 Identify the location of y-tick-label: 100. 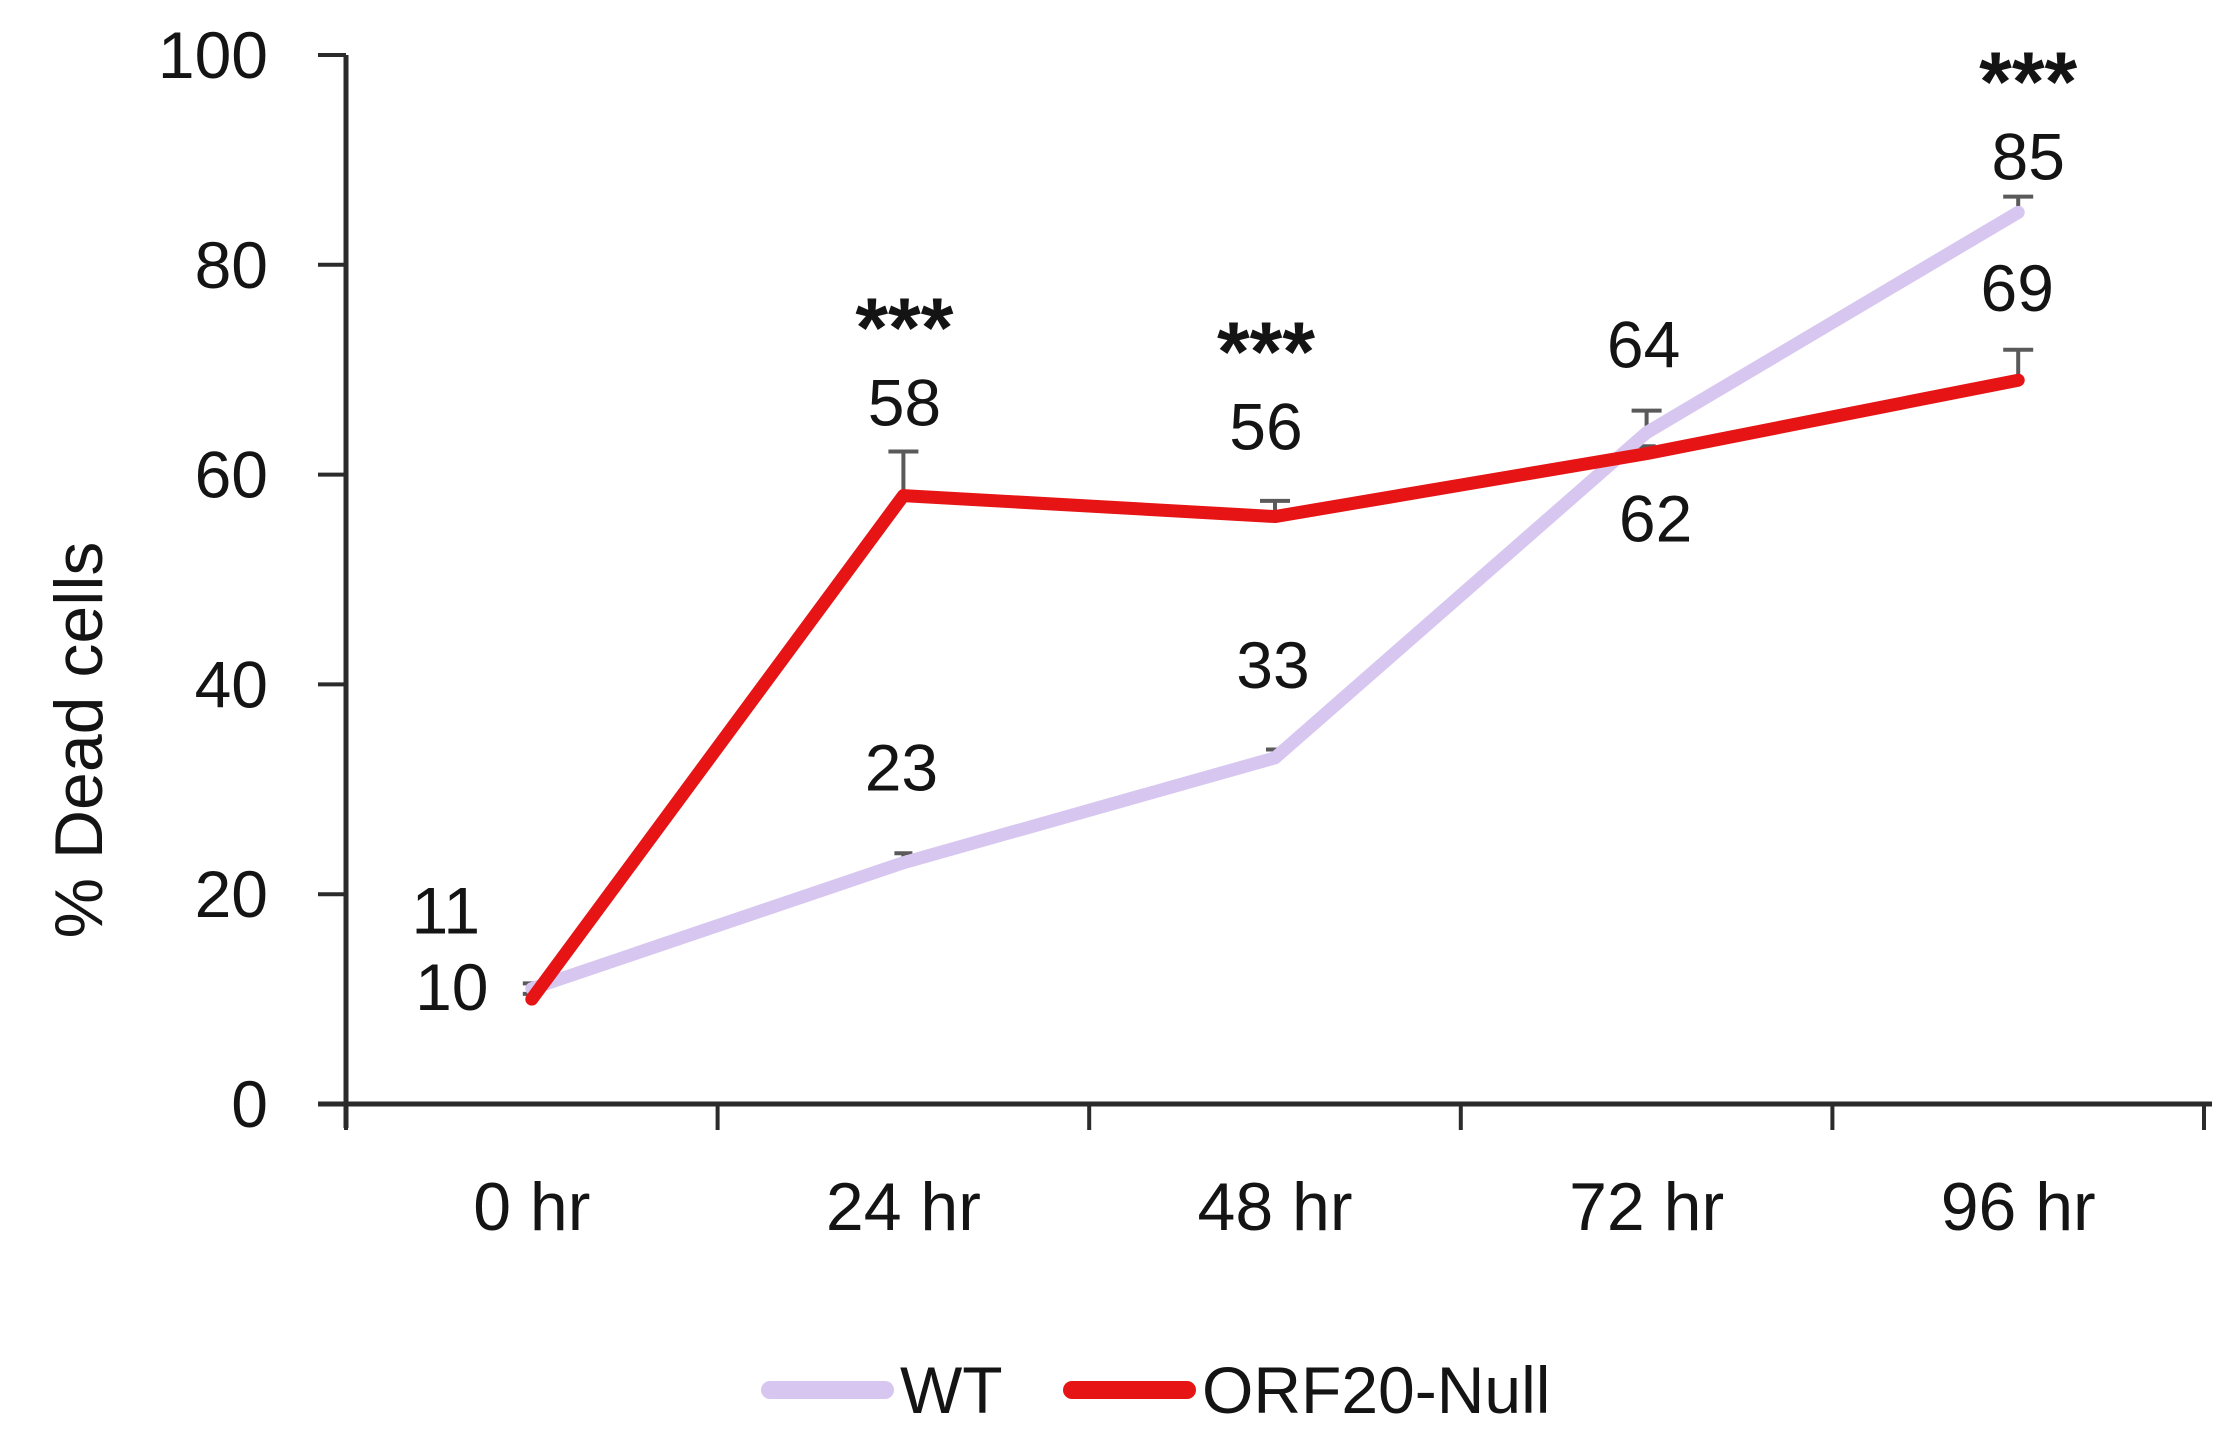
(213, 55).